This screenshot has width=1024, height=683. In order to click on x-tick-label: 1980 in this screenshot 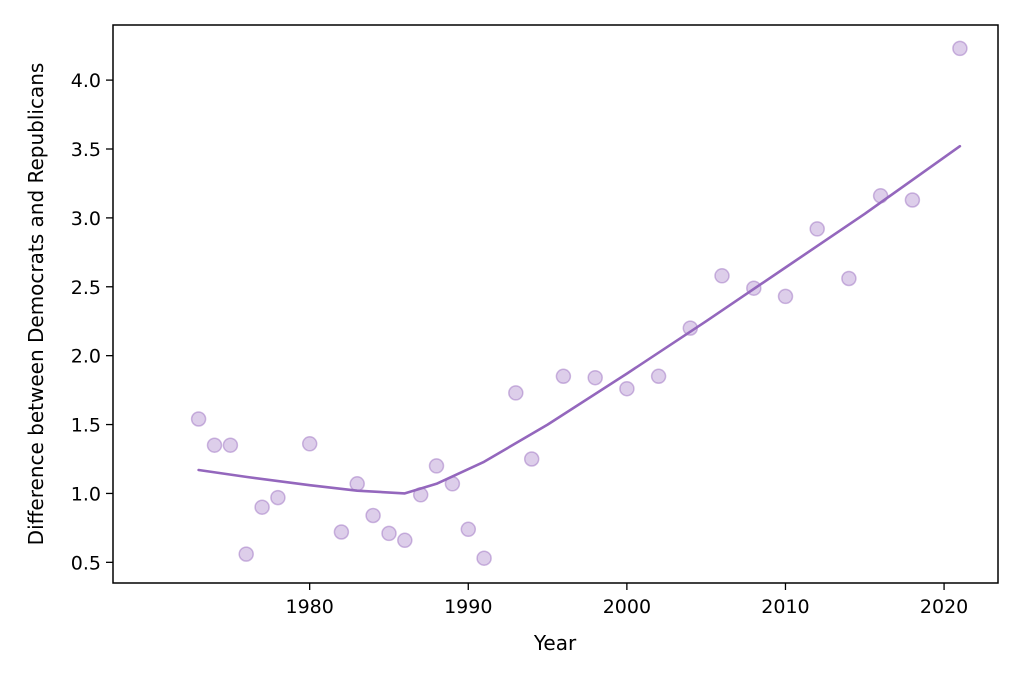, I will do `click(309, 607)`.